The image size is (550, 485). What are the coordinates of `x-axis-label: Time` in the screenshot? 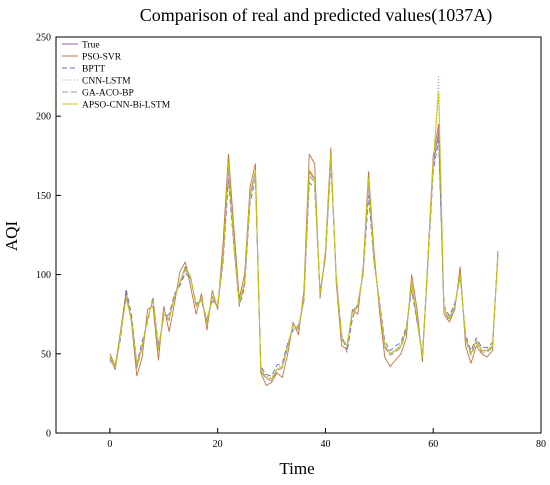 It's located at (296, 468).